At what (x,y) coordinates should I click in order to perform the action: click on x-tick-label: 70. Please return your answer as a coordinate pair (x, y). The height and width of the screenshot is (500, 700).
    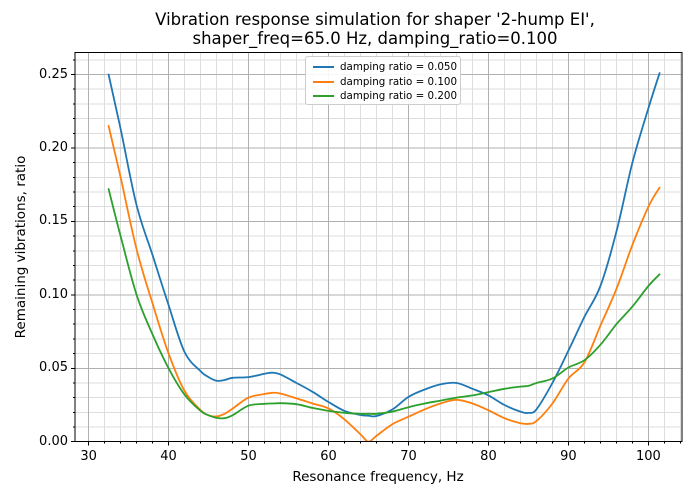
    Looking at the image, I should click on (408, 456).